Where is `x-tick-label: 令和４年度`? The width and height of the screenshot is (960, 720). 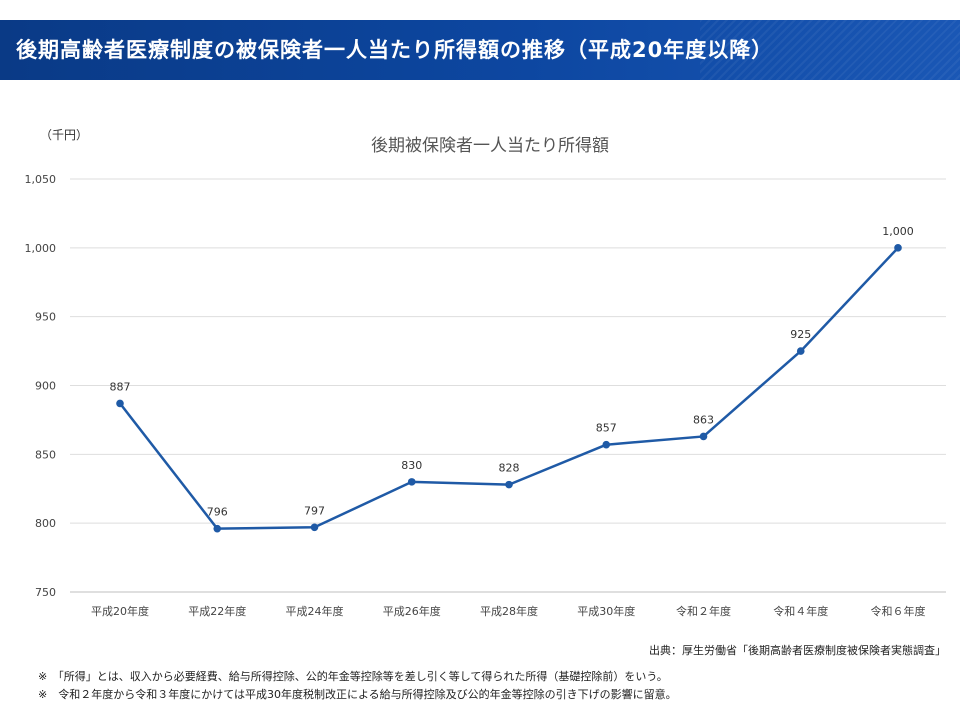
x-tick-label: 令和４年度 is located at coordinates (800, 611).